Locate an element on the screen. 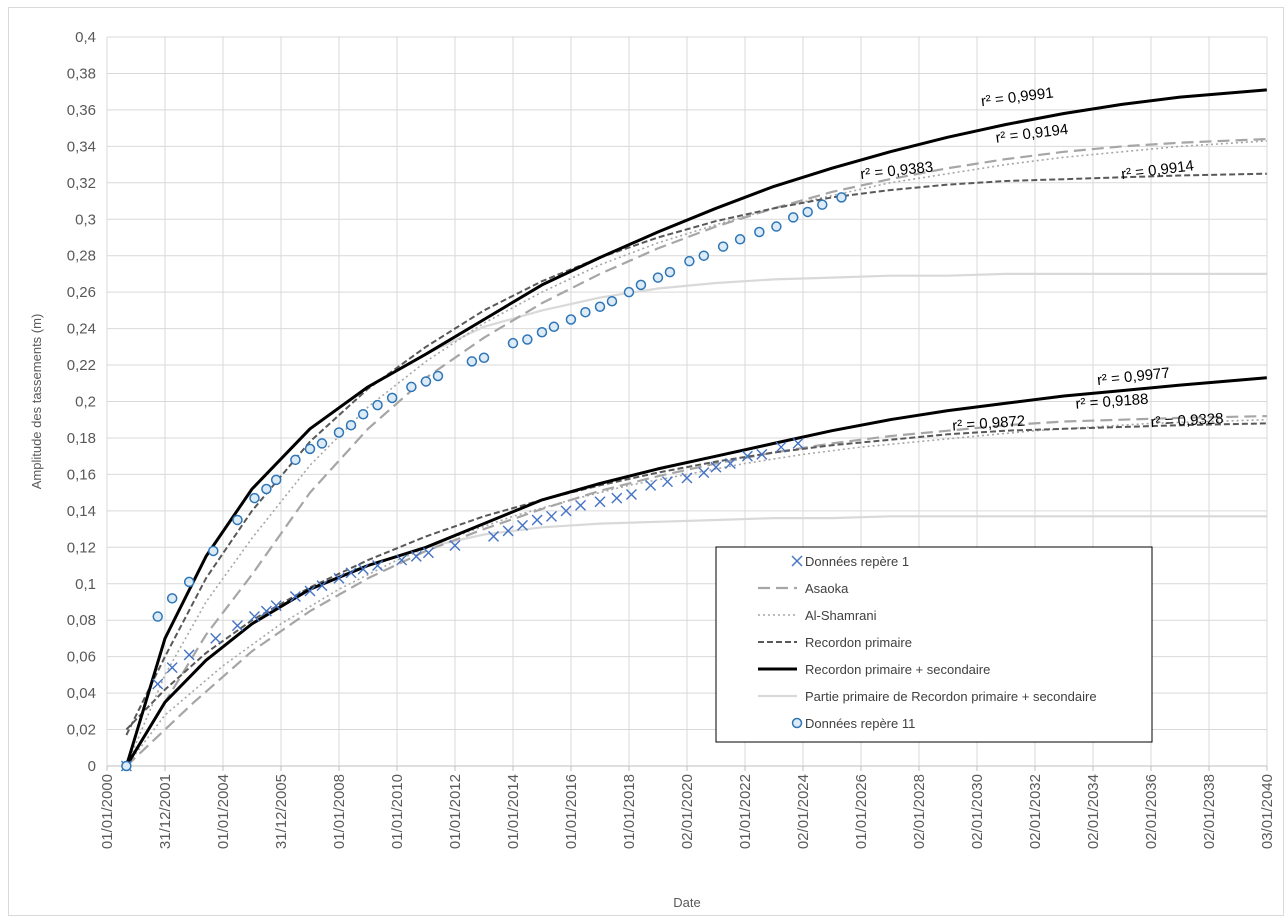  x-tick-label: 01/01/2014 is located at coordinates (513, 811).